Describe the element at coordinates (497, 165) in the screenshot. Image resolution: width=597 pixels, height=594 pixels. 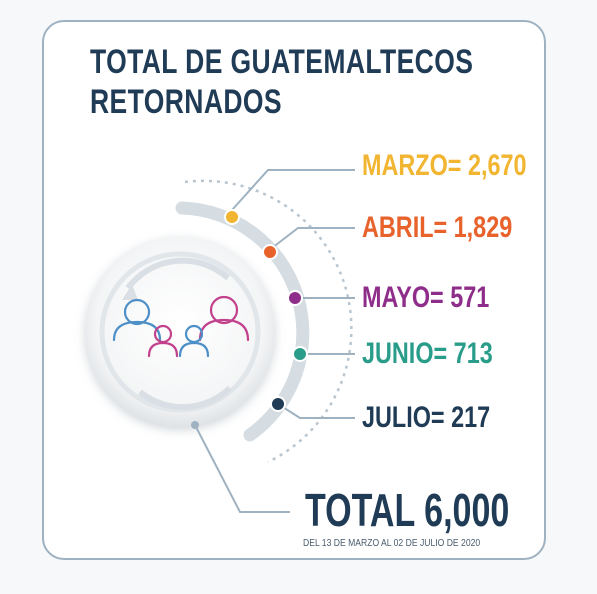
I see `marzo-value: 2,670` at that location.